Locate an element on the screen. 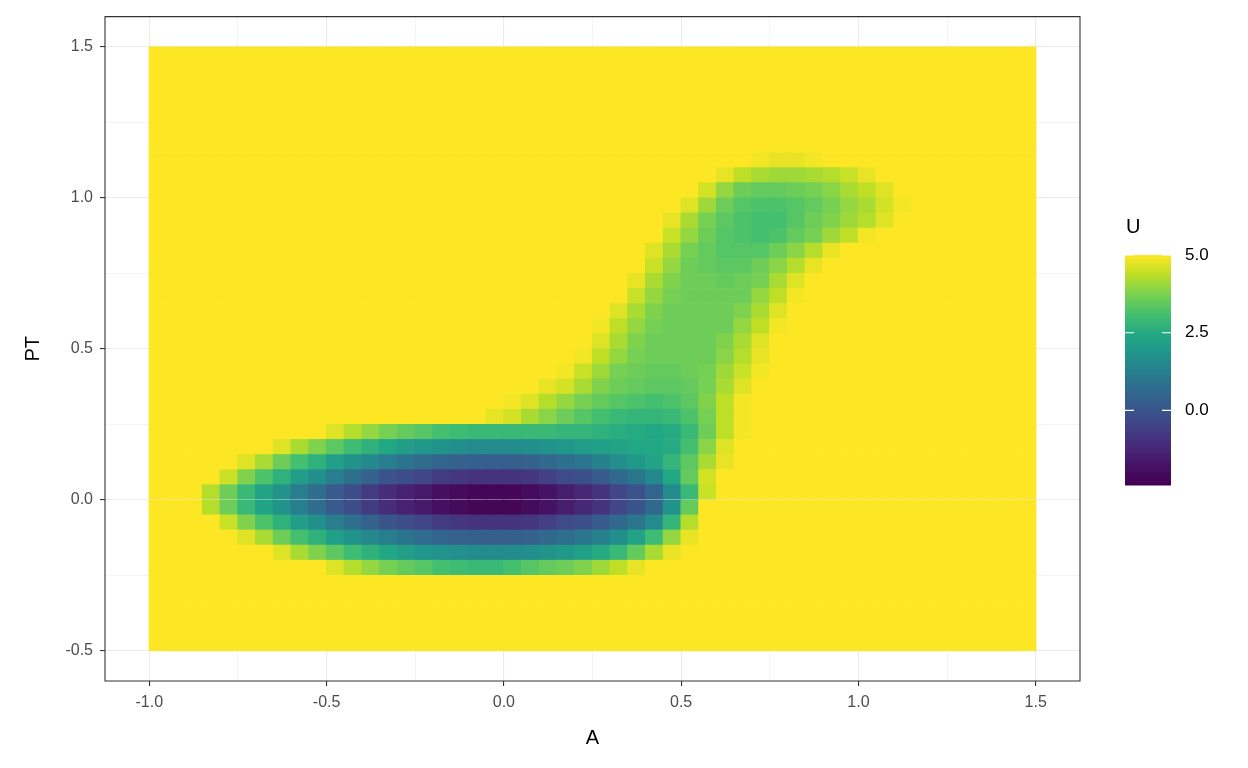 This screenshot has width=1248, height=768. color-bar-label: 2.5 is located at coordinates (1197, 332).